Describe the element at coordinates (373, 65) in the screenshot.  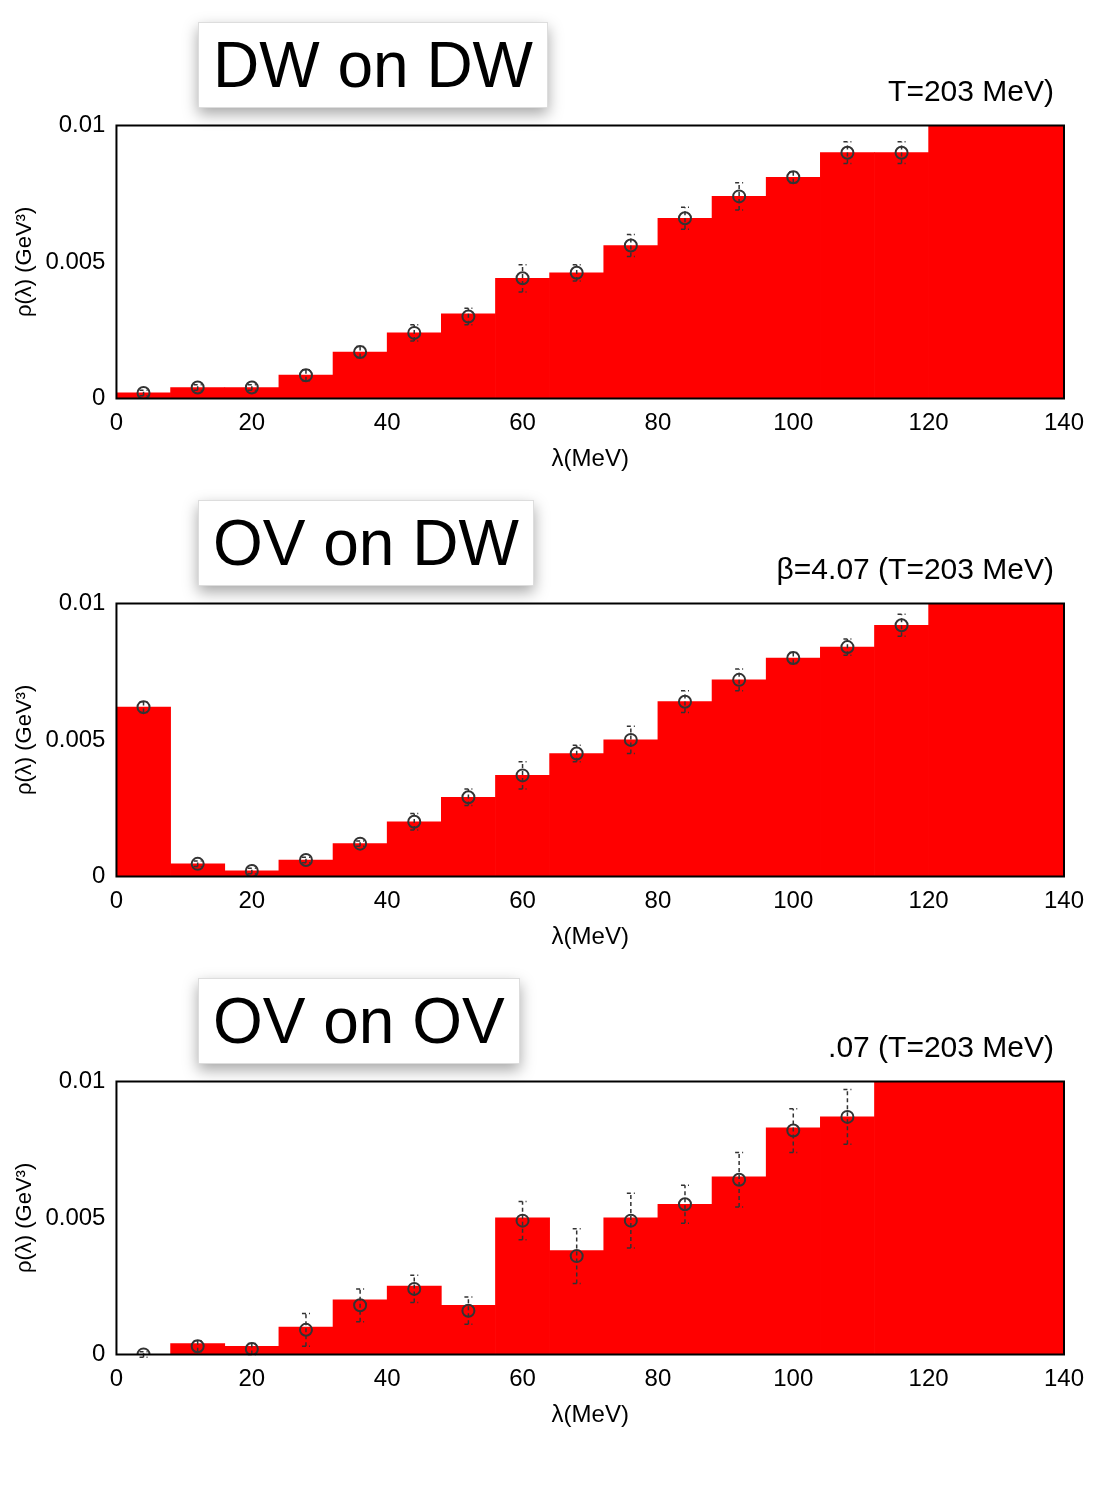
I see `chart-title: DW on DW` at that location.